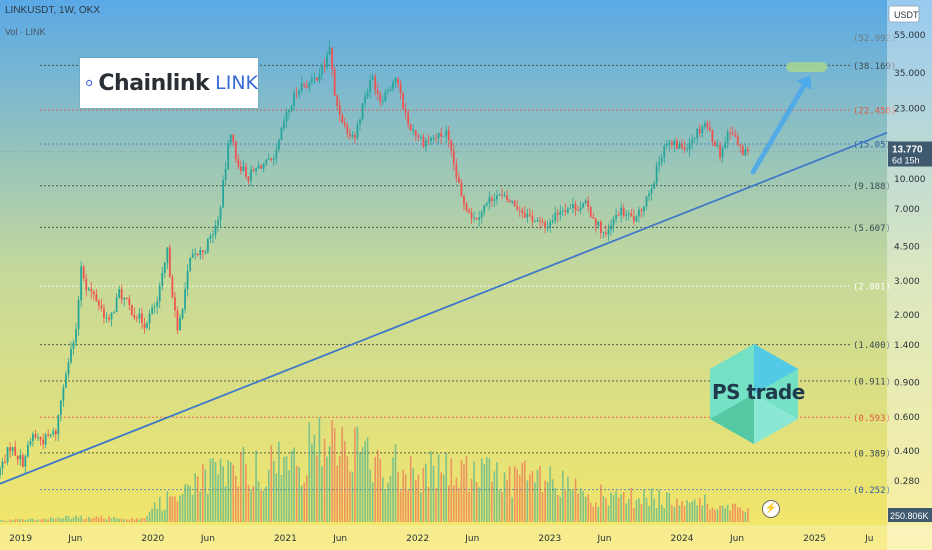 Image resolution: width=932 pixels, height=550 pixels. What do you see at coordinates (804, 83) in the screenshot?
I see `projection-arrow-head` at bounding box center [804, 83].